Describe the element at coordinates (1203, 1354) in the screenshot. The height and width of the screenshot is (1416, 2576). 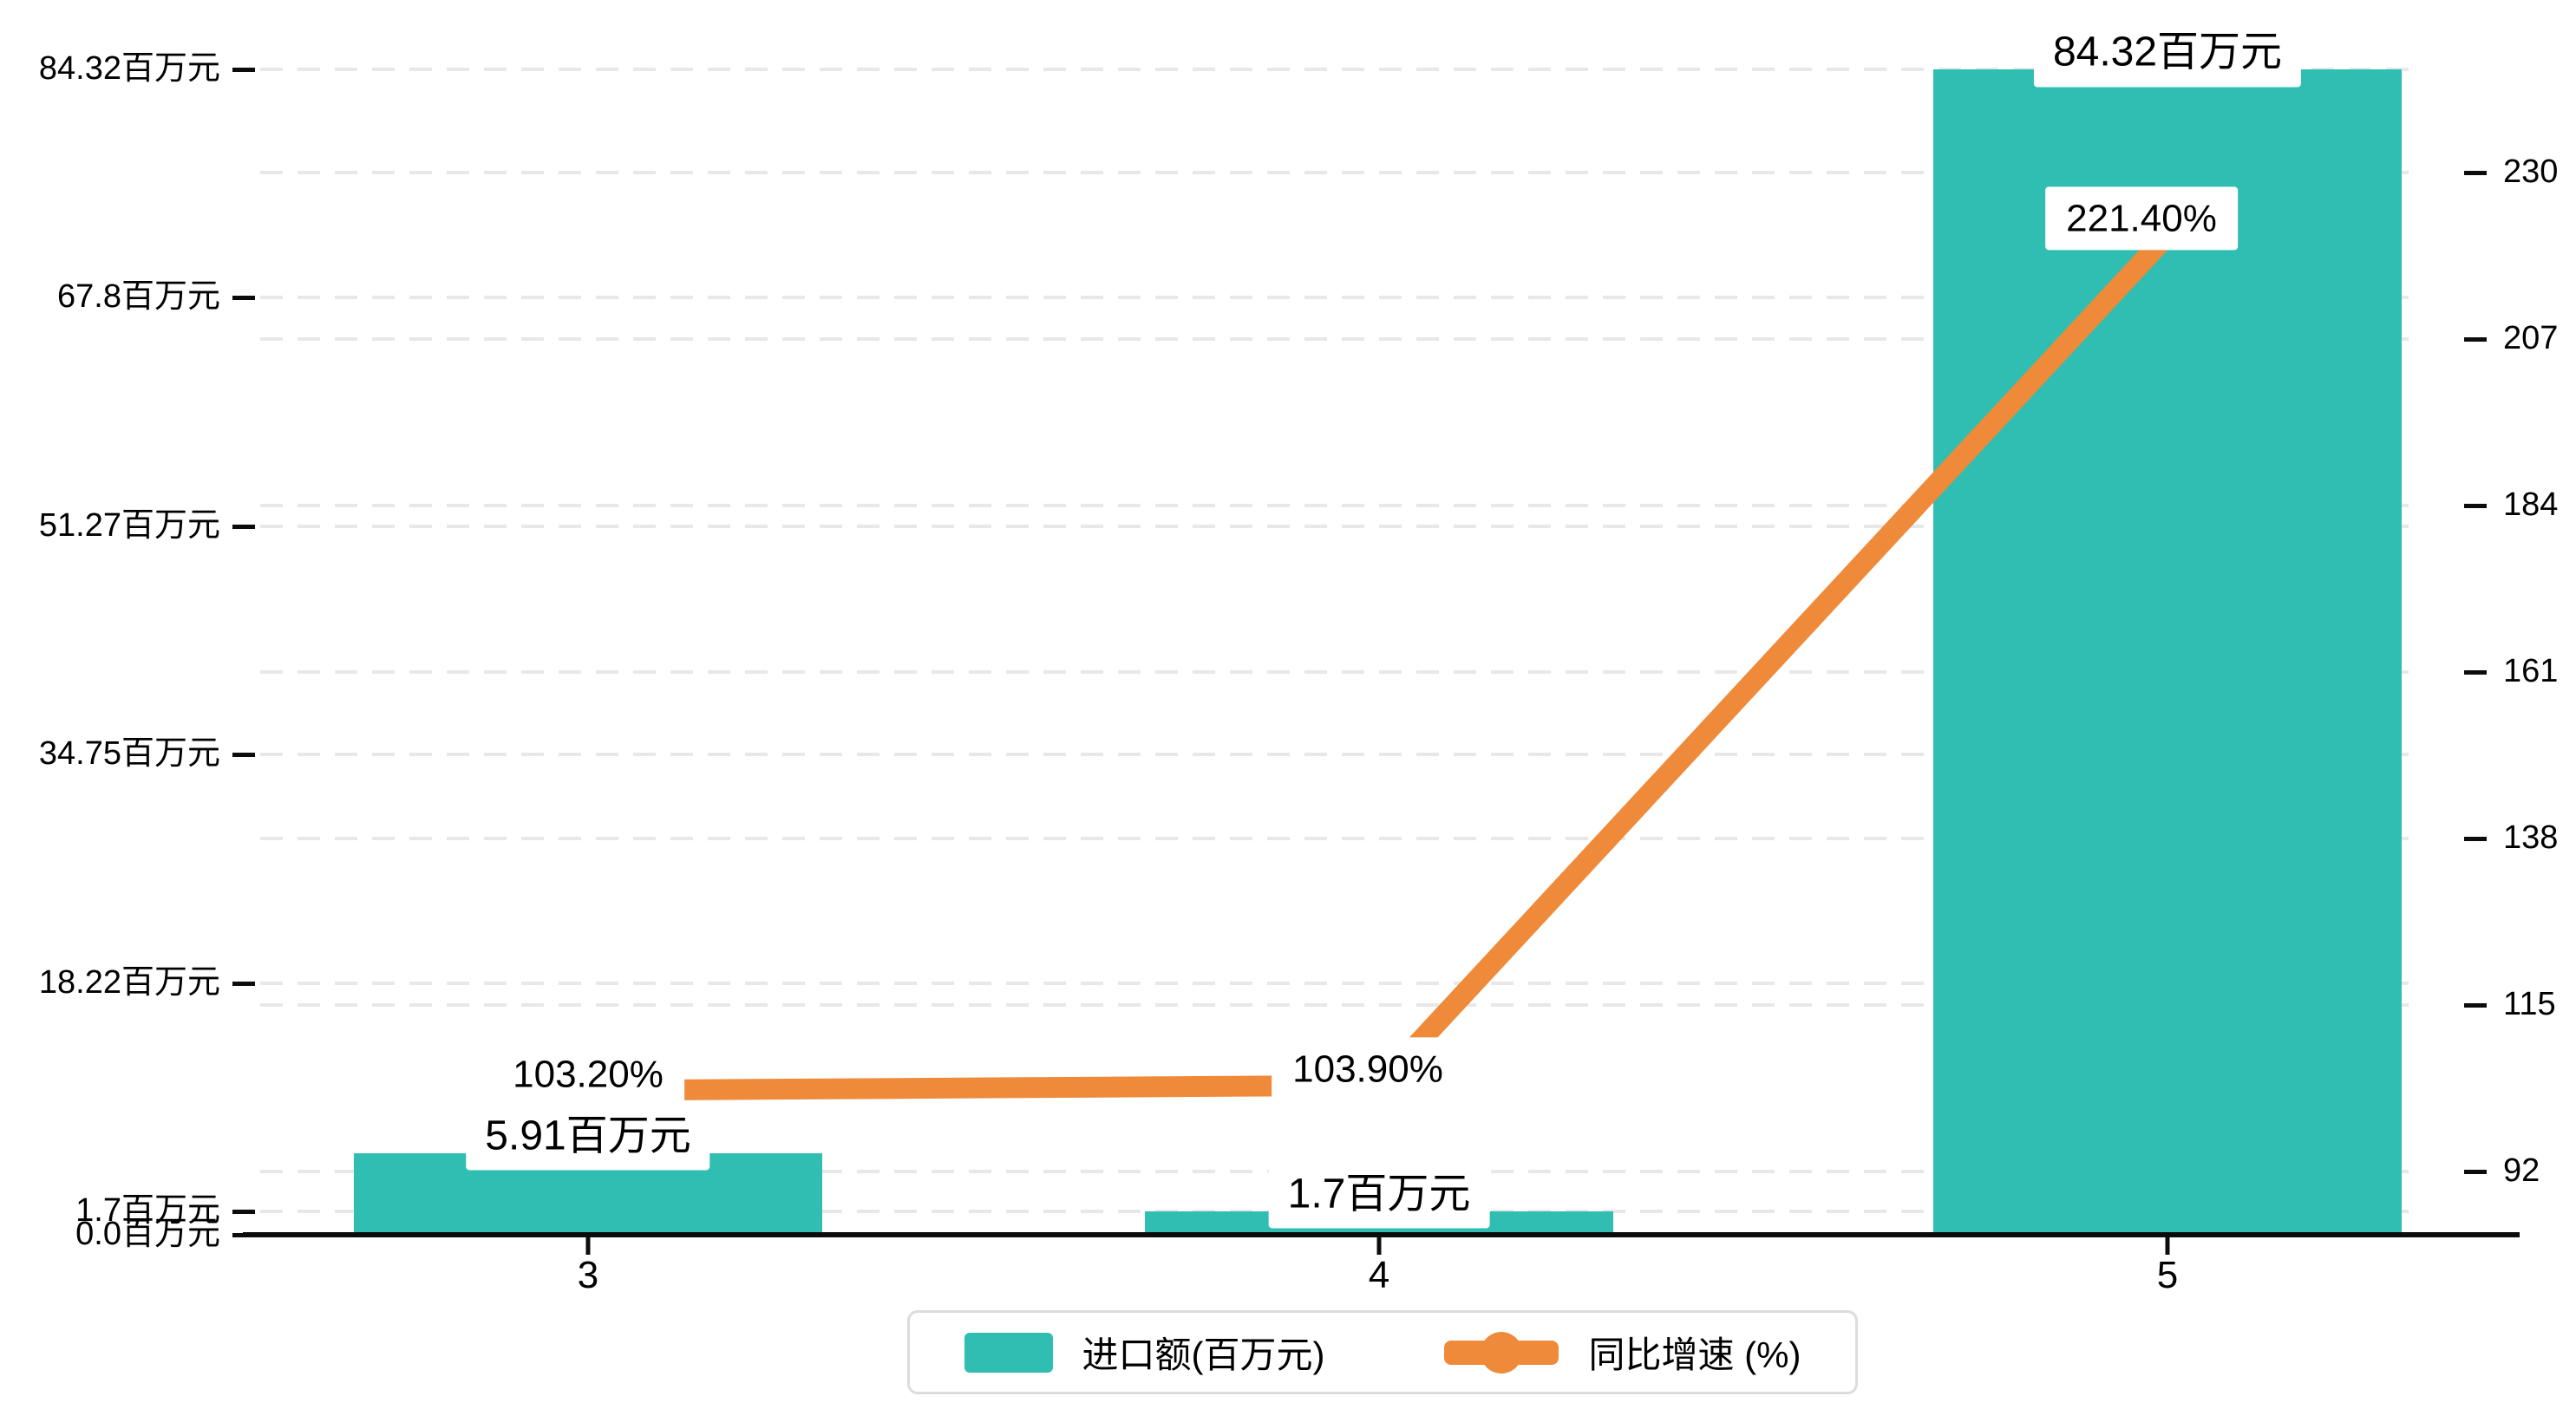
I see `legend-bar-label: 进口额(百万元)` at that location.